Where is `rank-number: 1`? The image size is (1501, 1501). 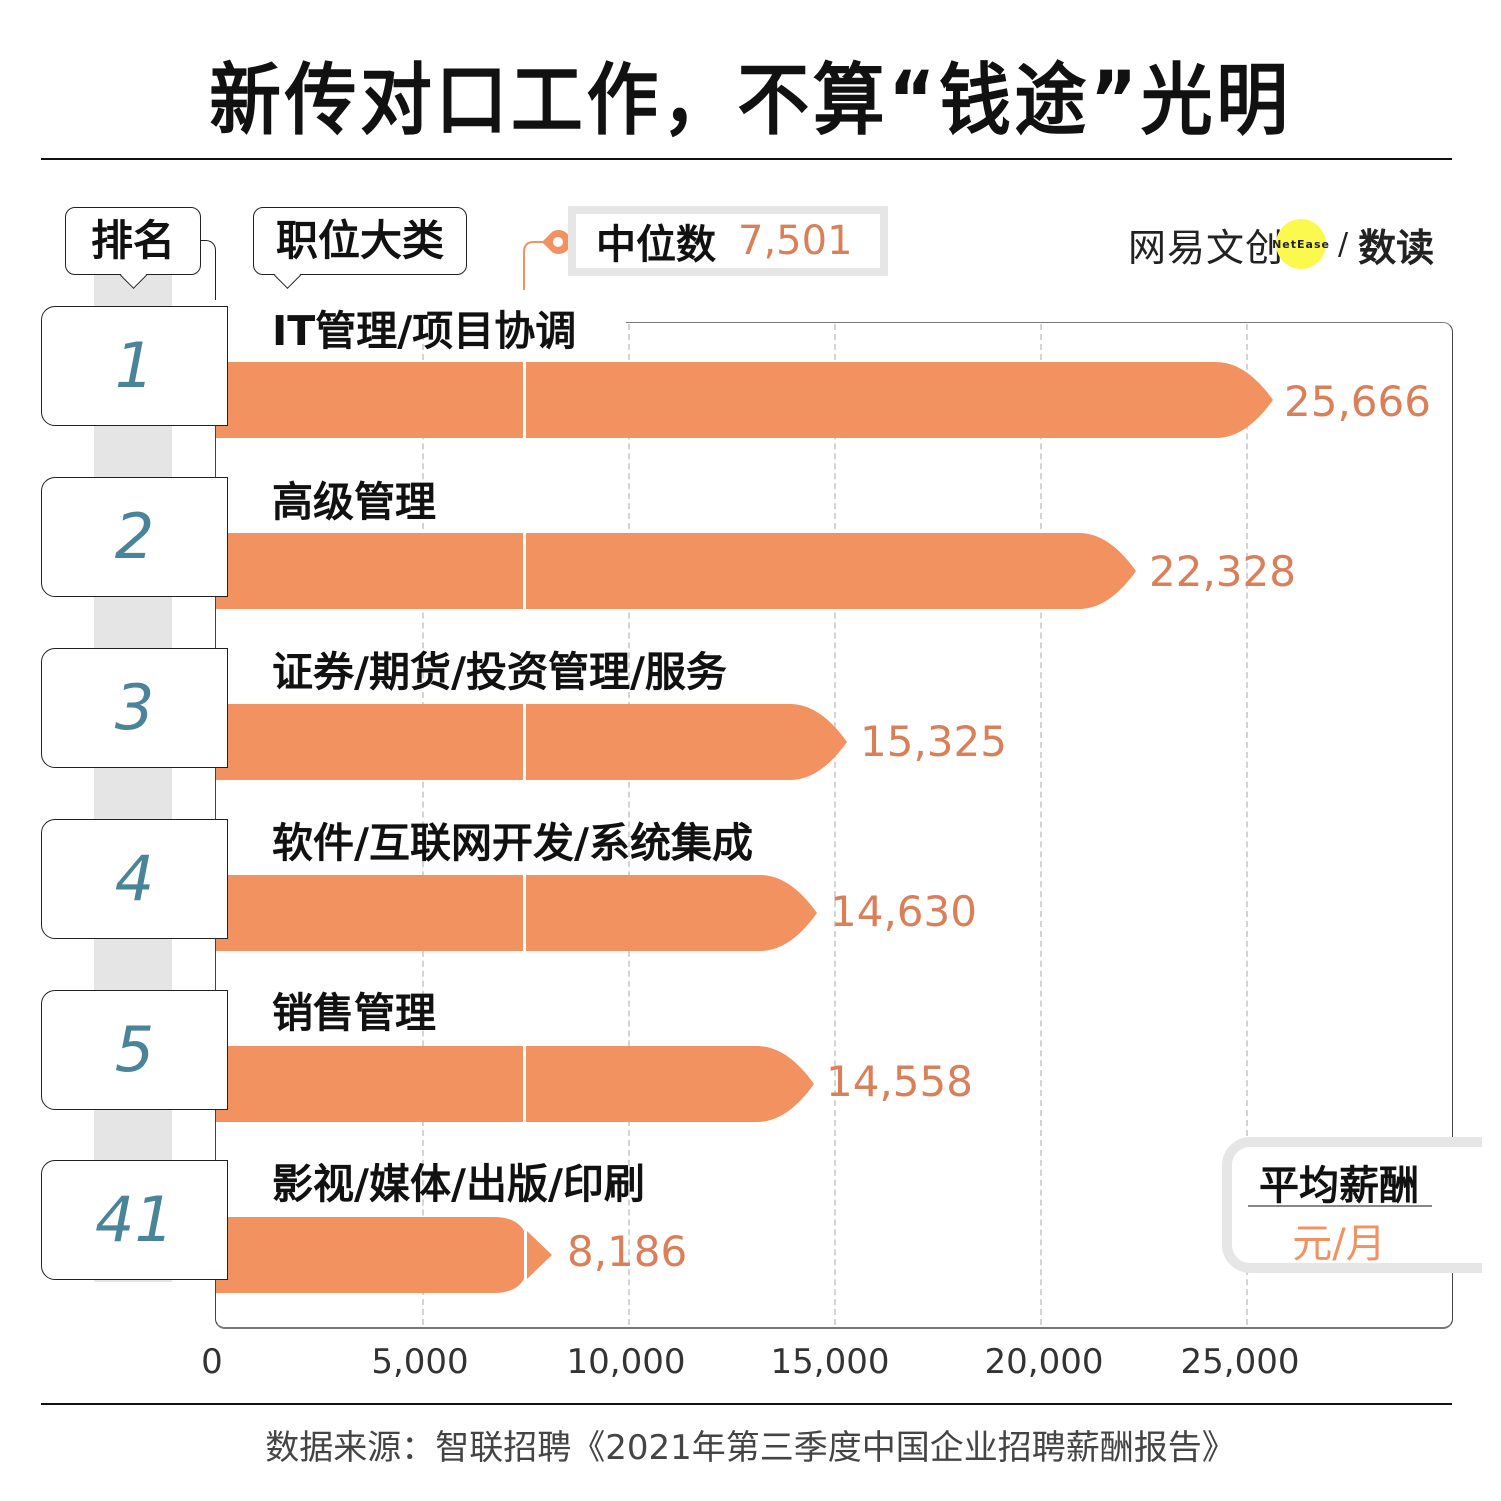
rank-number: 1 is located at coordinates (134, 365).